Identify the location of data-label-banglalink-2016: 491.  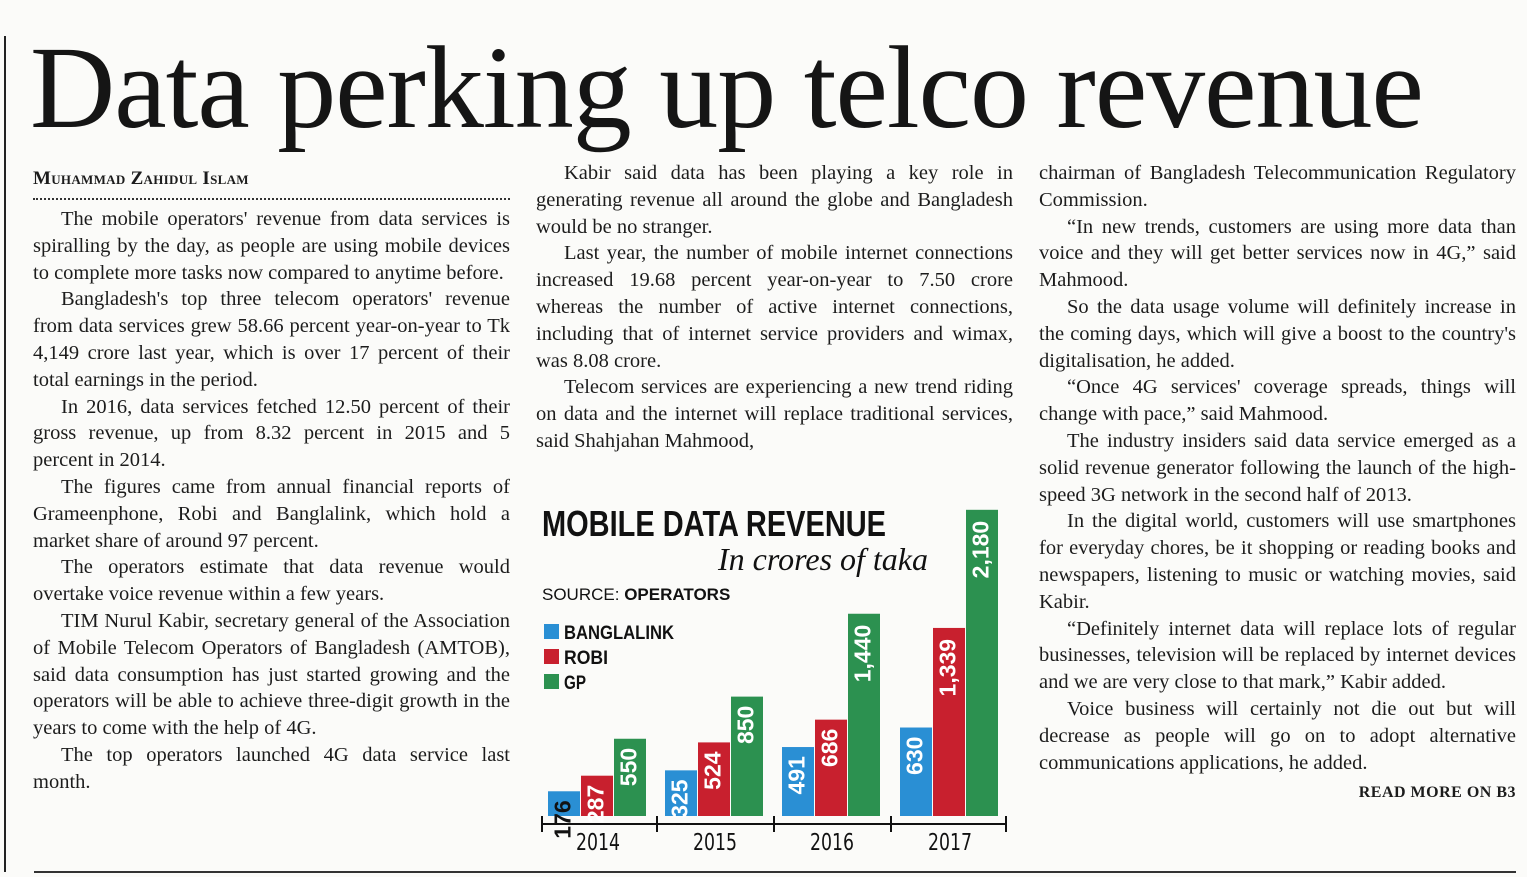
(797, 775).